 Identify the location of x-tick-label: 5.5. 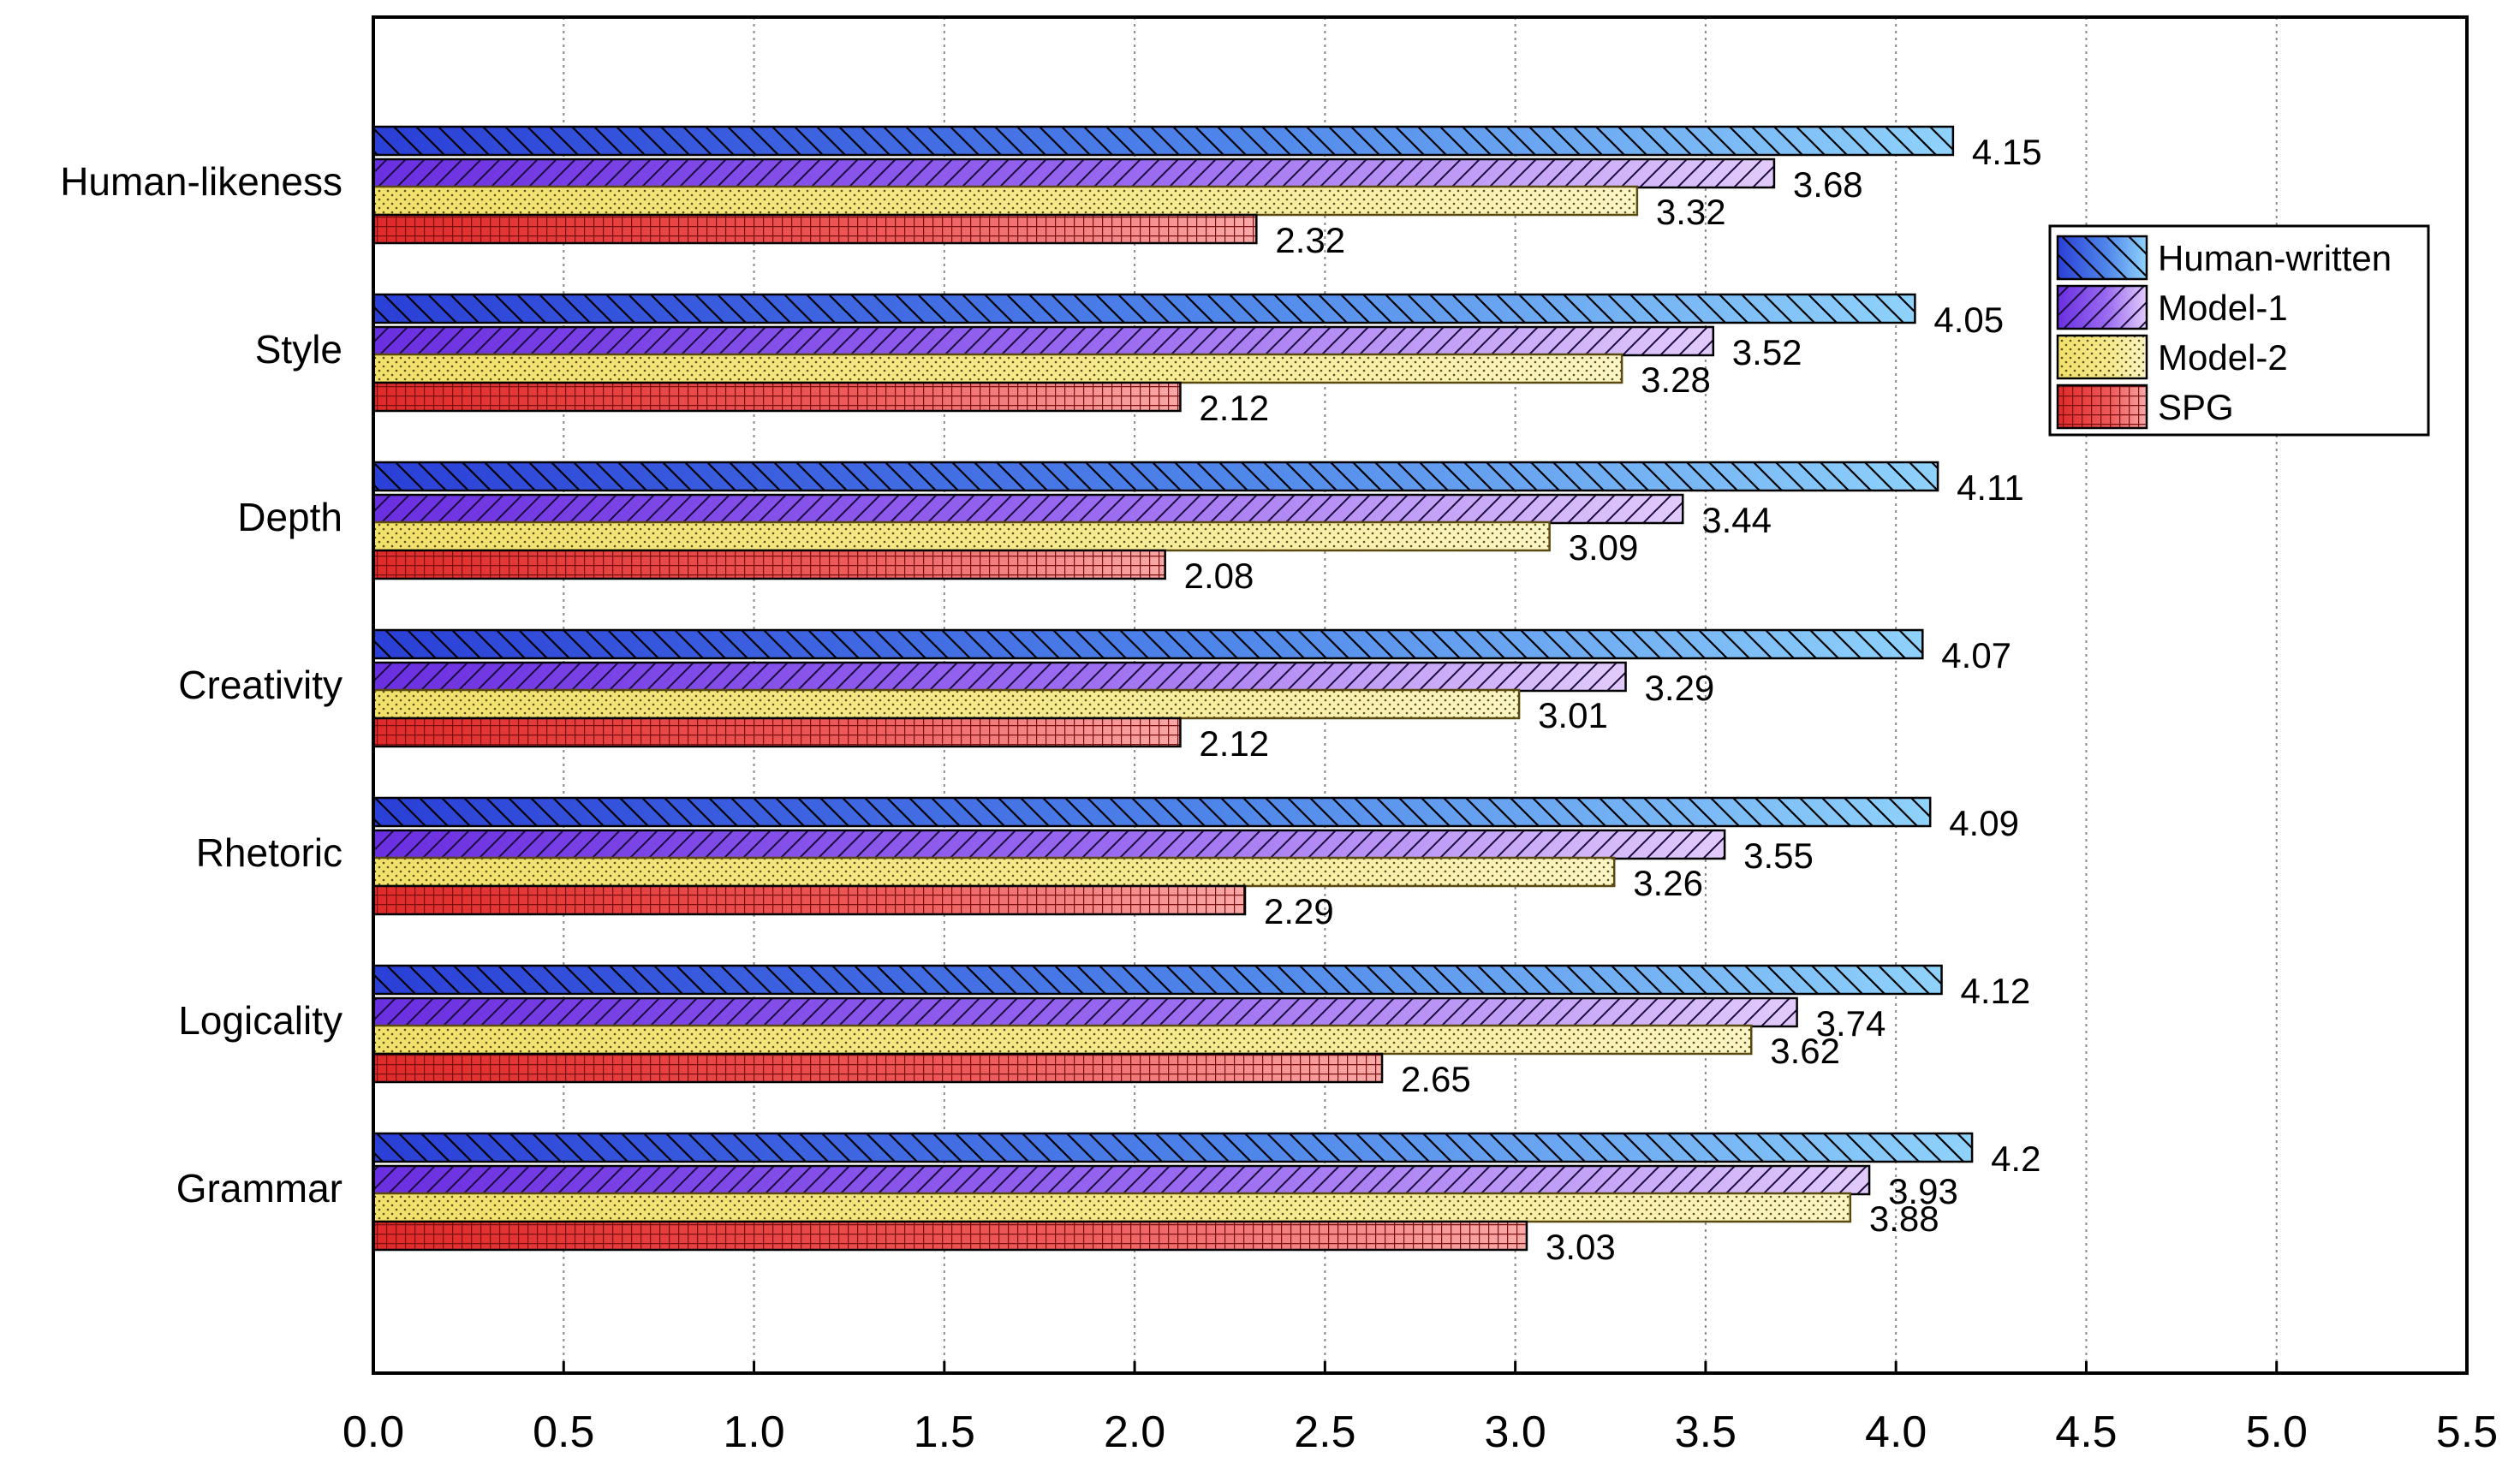
(2467, 1432).